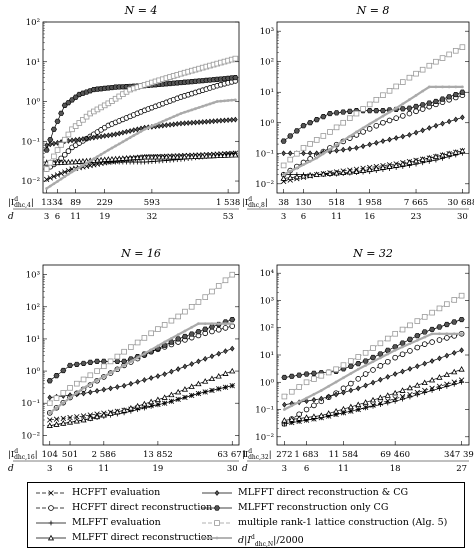 Image resolution: width=474 pixels, height=552 pixels. I want to click on legend-label: MLFFT direct reconstruction & CG, so click(323, 492).